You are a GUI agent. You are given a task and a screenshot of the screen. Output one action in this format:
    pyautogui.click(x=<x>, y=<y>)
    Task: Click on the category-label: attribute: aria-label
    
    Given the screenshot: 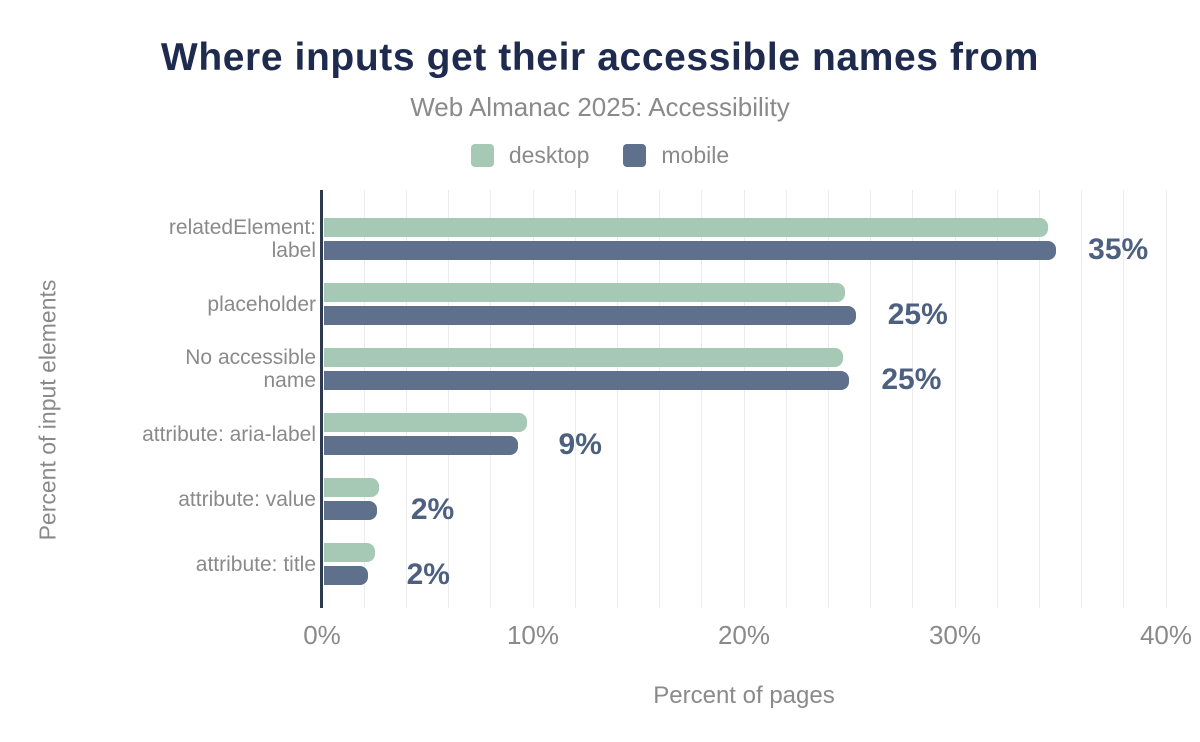 What is the action you would take?
    pyautogui.click(x=229, y=434)
    